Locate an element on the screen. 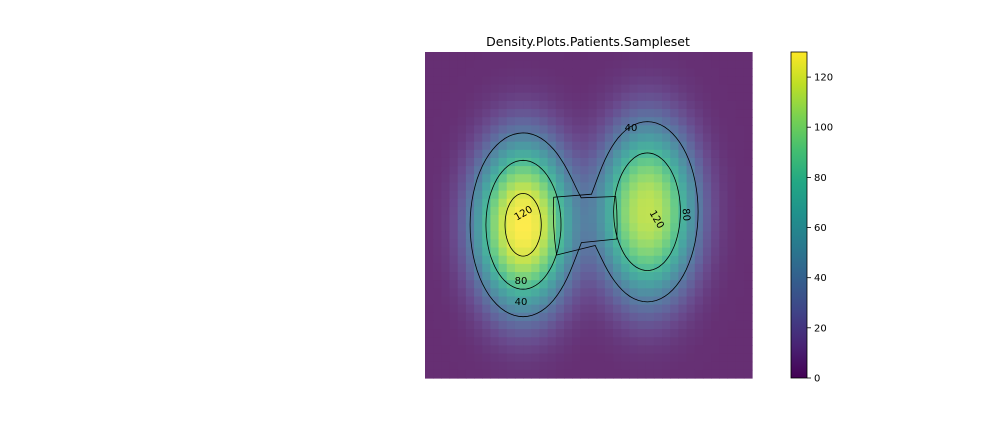 The height and width of the screenshot is (432, 1008). colorbar-tick-label: 0 is located at coordinates (817, 379).